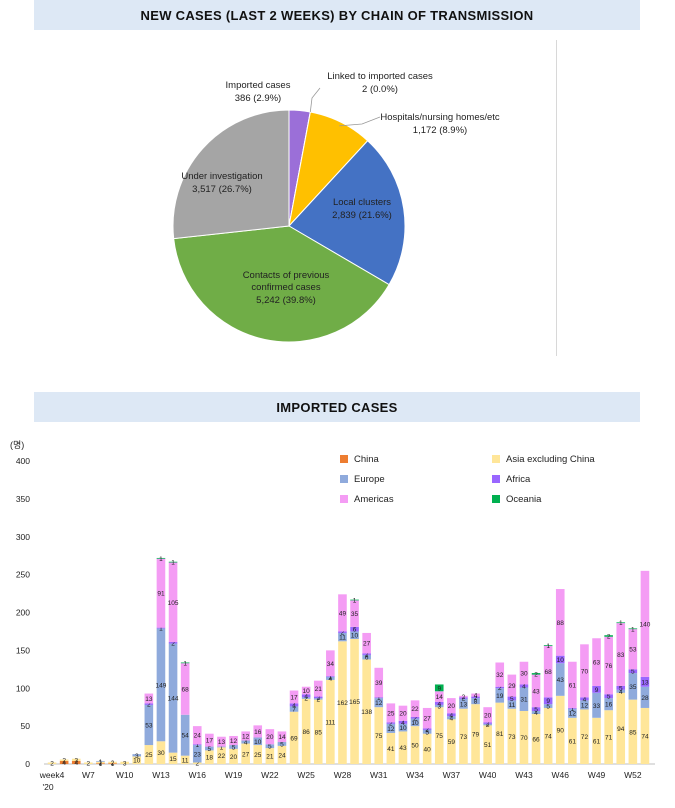 Image resolution: width=675 pixels, height=808 pixels. I want to click on bar-data-label: 69, so click(294, 738).